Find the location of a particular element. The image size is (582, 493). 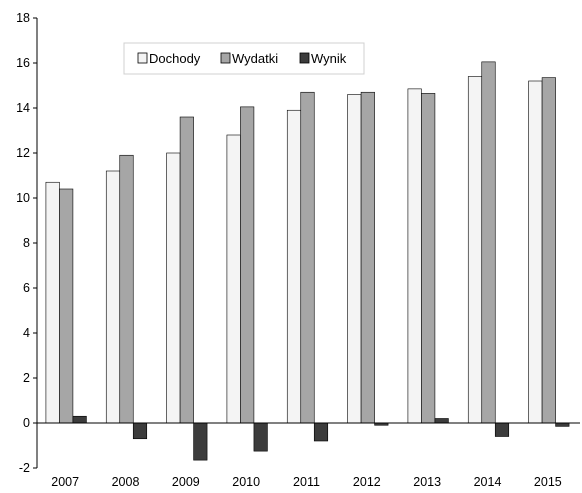

legend-label-dochody: Dochody is located at coordinates (175, 58).